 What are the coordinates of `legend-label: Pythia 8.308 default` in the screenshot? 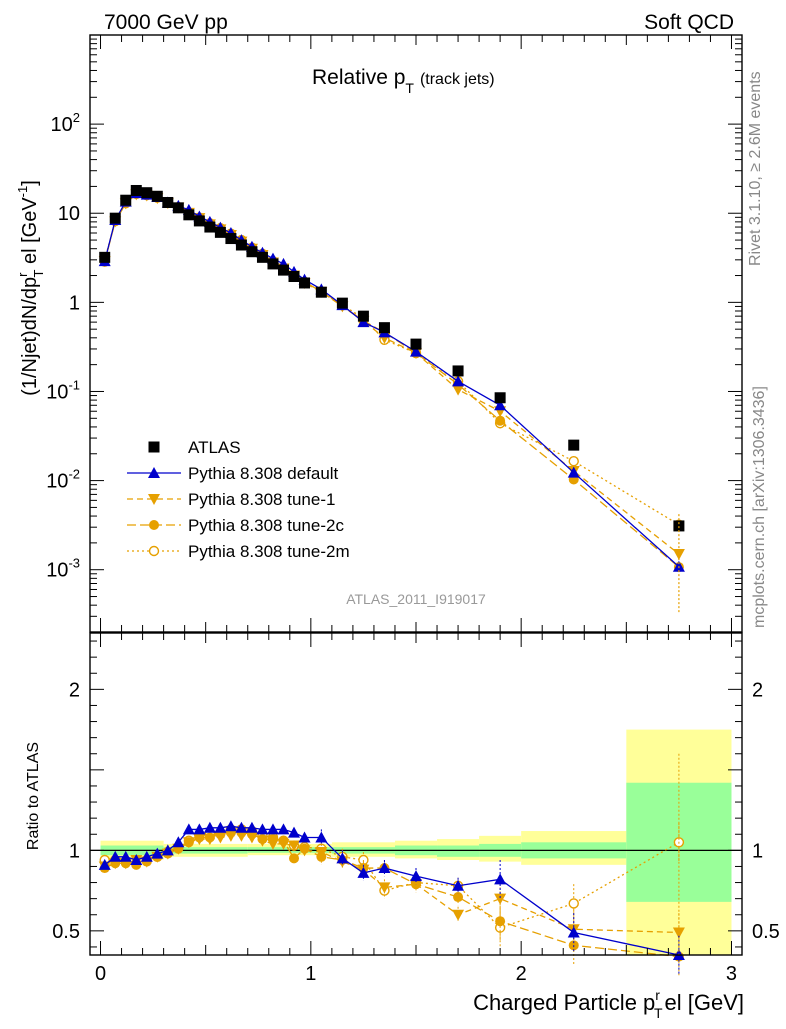 It's located at (263, 473).